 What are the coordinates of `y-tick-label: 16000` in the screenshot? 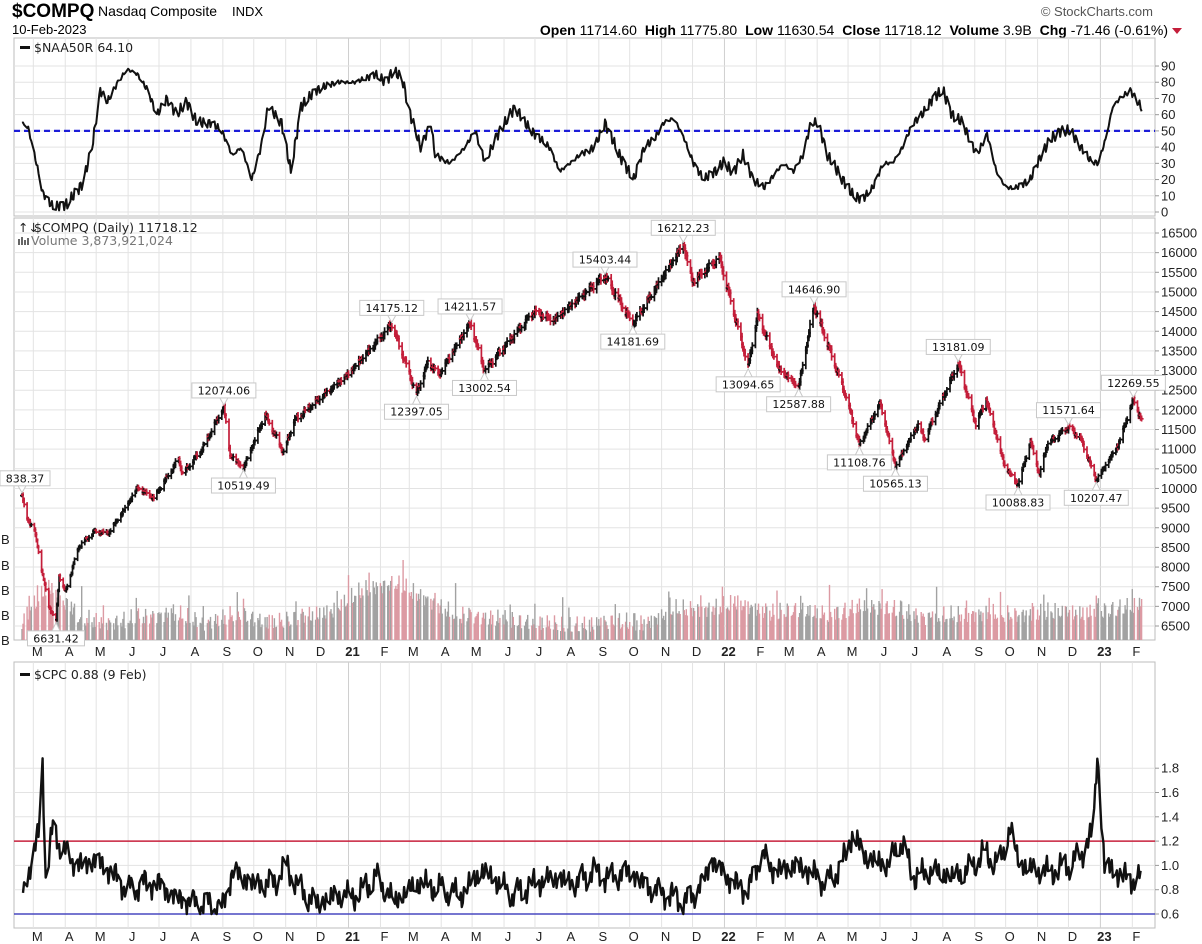 It's located at (1179, 252).